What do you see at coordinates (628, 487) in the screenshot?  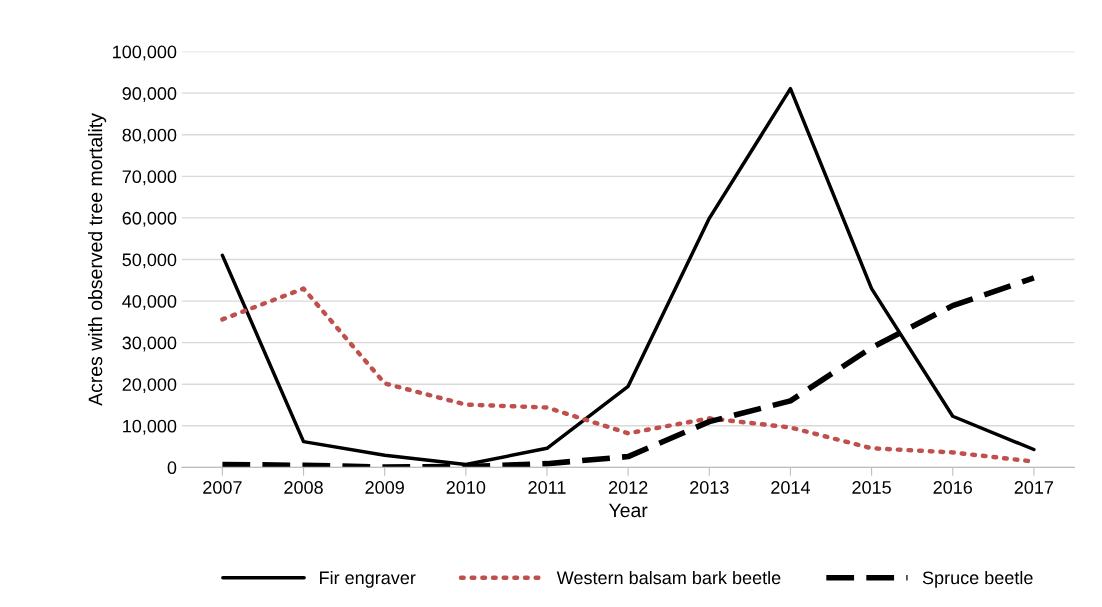 I see `x-tick-label: 2012` at bounding box center [628, 487].